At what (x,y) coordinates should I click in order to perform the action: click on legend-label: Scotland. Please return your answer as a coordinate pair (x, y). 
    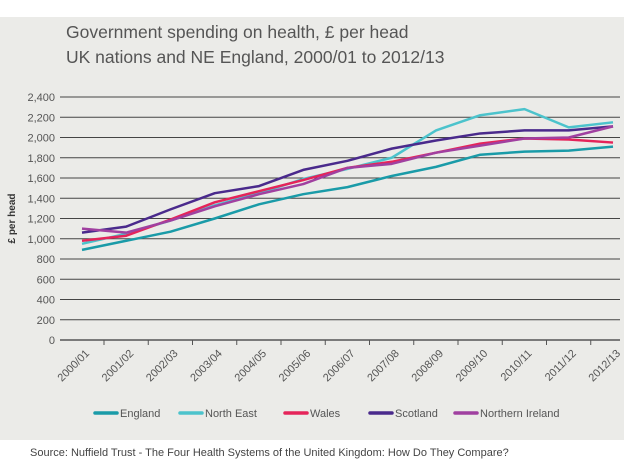
    Looking at the image, I should click on (416, 414).